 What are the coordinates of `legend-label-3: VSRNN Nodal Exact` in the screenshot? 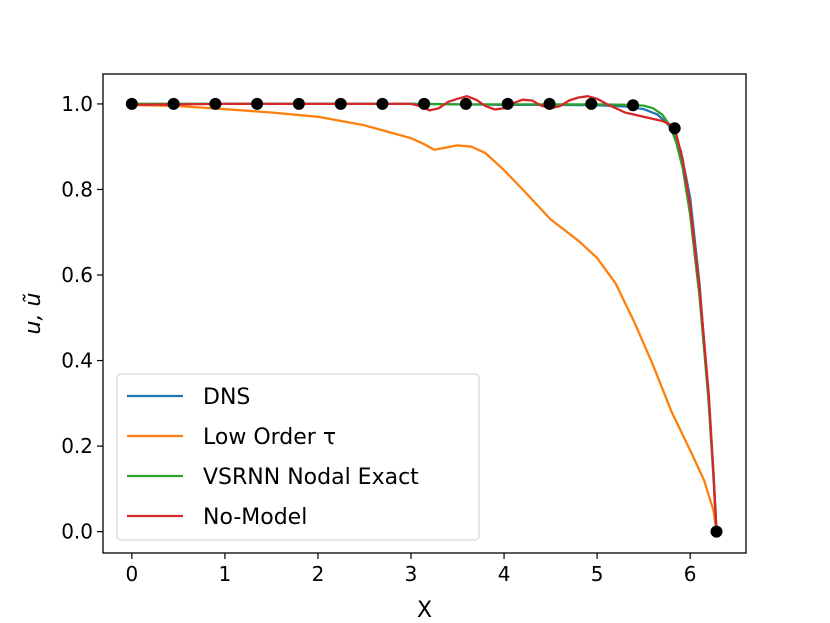 It's located at (311, 477).